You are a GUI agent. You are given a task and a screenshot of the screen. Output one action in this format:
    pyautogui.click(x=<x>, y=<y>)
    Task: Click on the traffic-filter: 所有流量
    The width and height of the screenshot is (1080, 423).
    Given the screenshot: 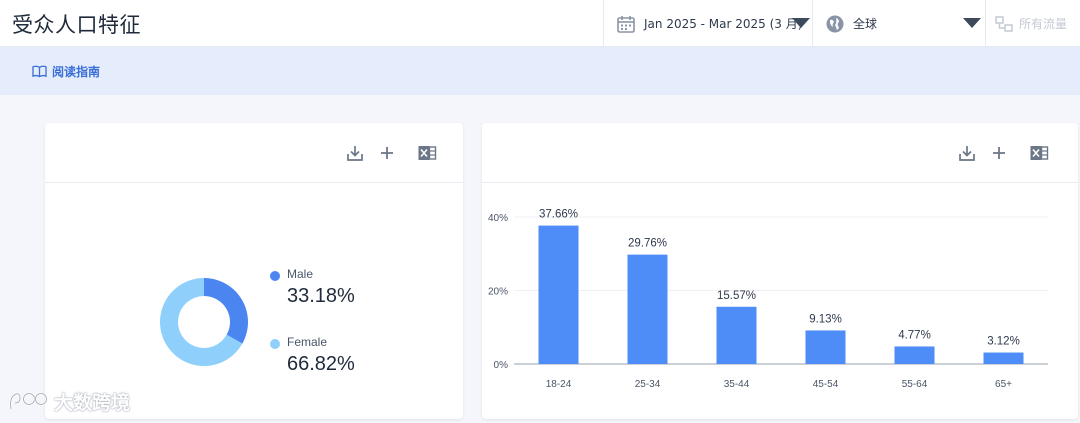 What is the action you would take?
    pyautogui.click(x=1033, y=23)
    